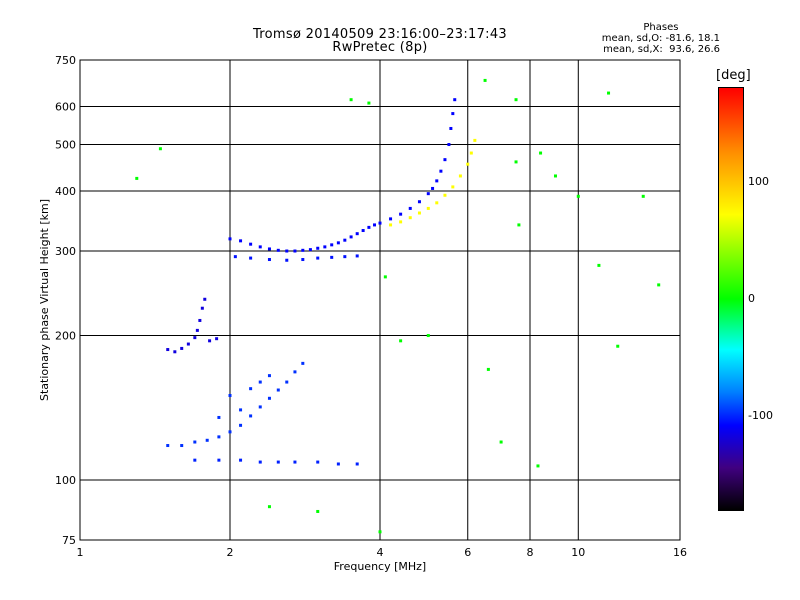 The height and width of the screenshot is (600, 800). Describe the element at coordinates (65, 480) in the screenshot. I see `y-tick-label: 100` at that location.